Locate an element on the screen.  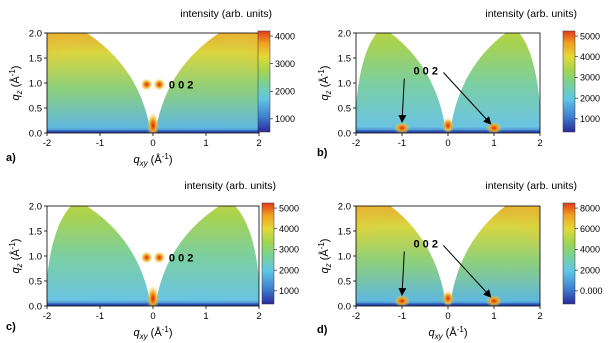
heatmap-c is located at coordinates (153, 256).